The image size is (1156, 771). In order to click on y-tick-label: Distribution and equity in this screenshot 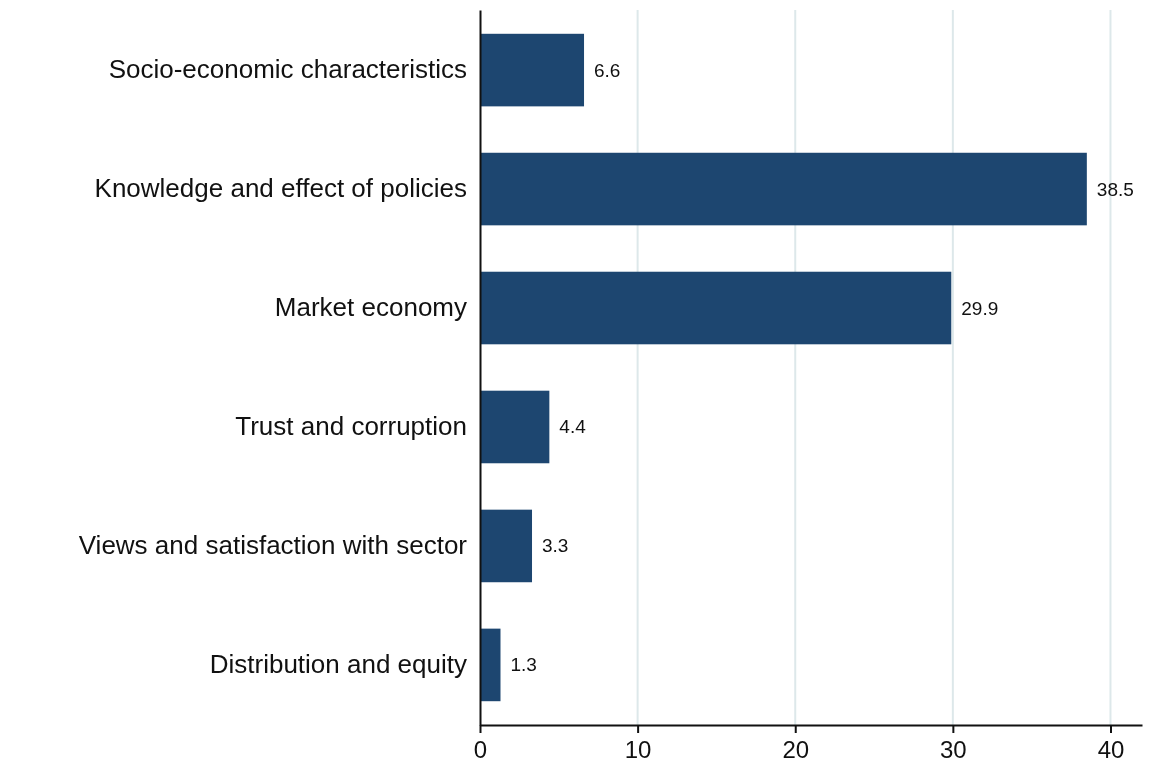, I will do `click(338, 664)`.